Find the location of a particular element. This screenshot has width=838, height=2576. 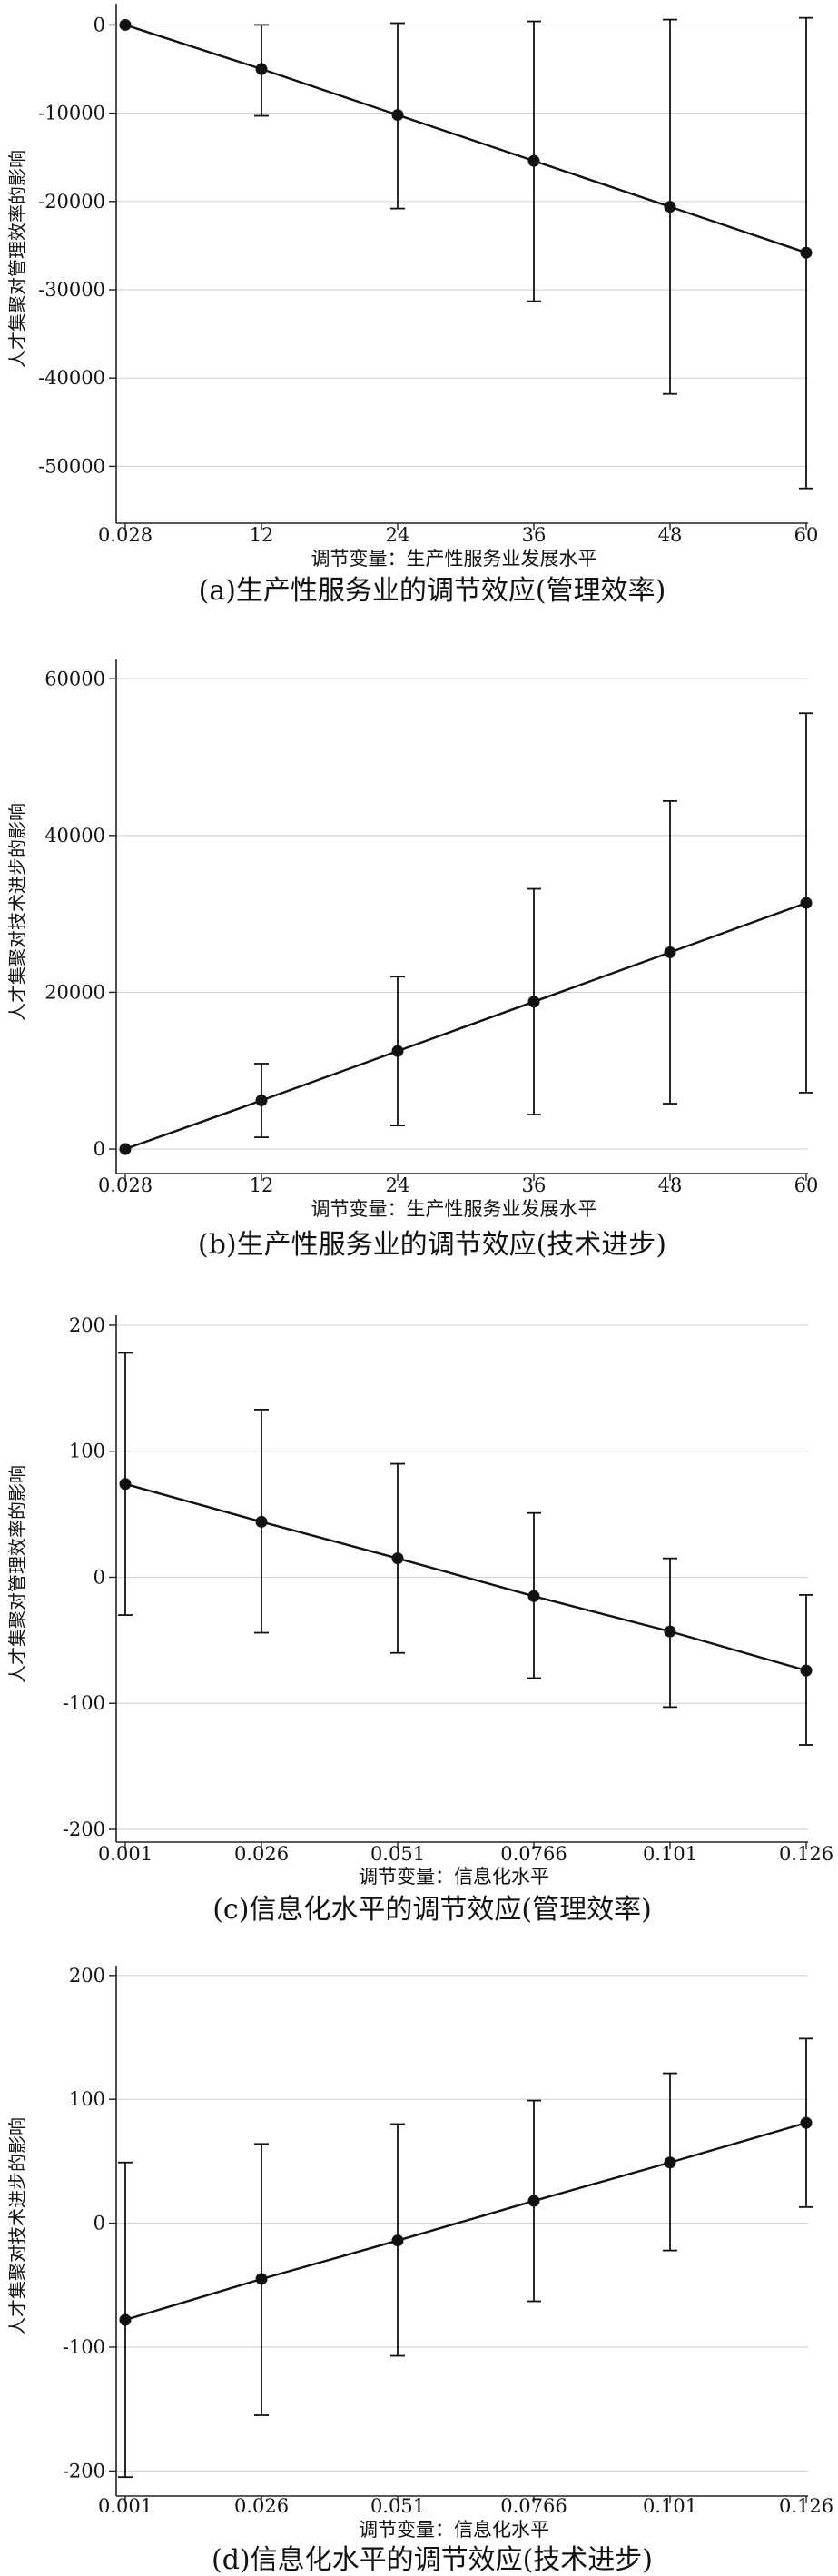

y-tick-label: -40000 is located at coordinates (71, 378).